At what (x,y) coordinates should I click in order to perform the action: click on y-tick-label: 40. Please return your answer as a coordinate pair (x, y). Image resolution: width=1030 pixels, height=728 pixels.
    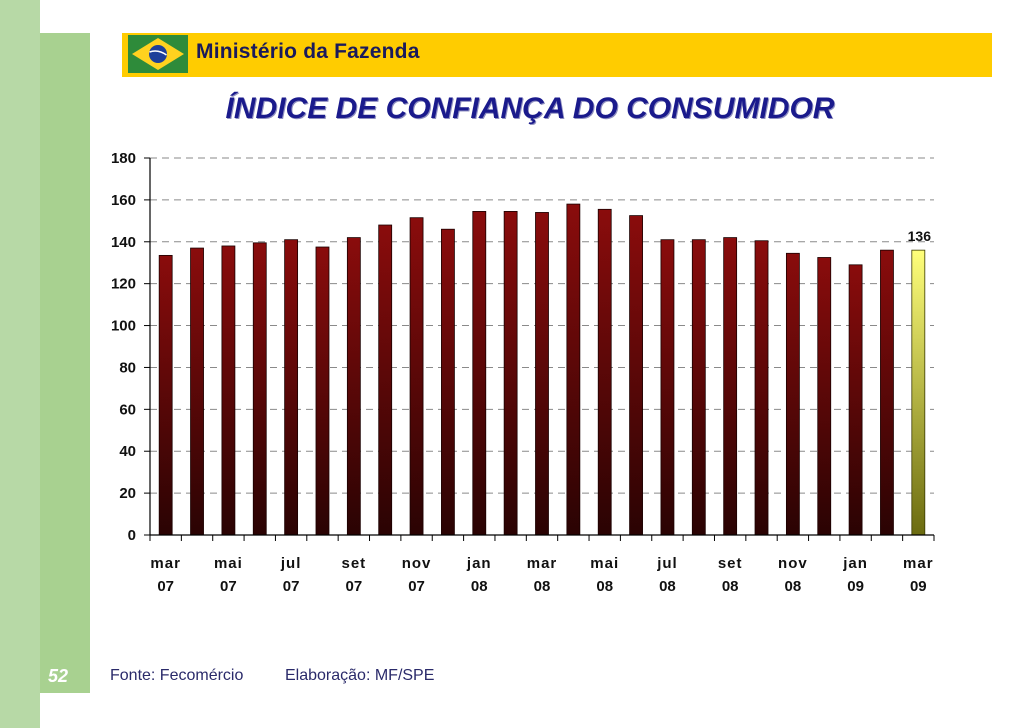
    Looking at the image, I should click on (127, 451).